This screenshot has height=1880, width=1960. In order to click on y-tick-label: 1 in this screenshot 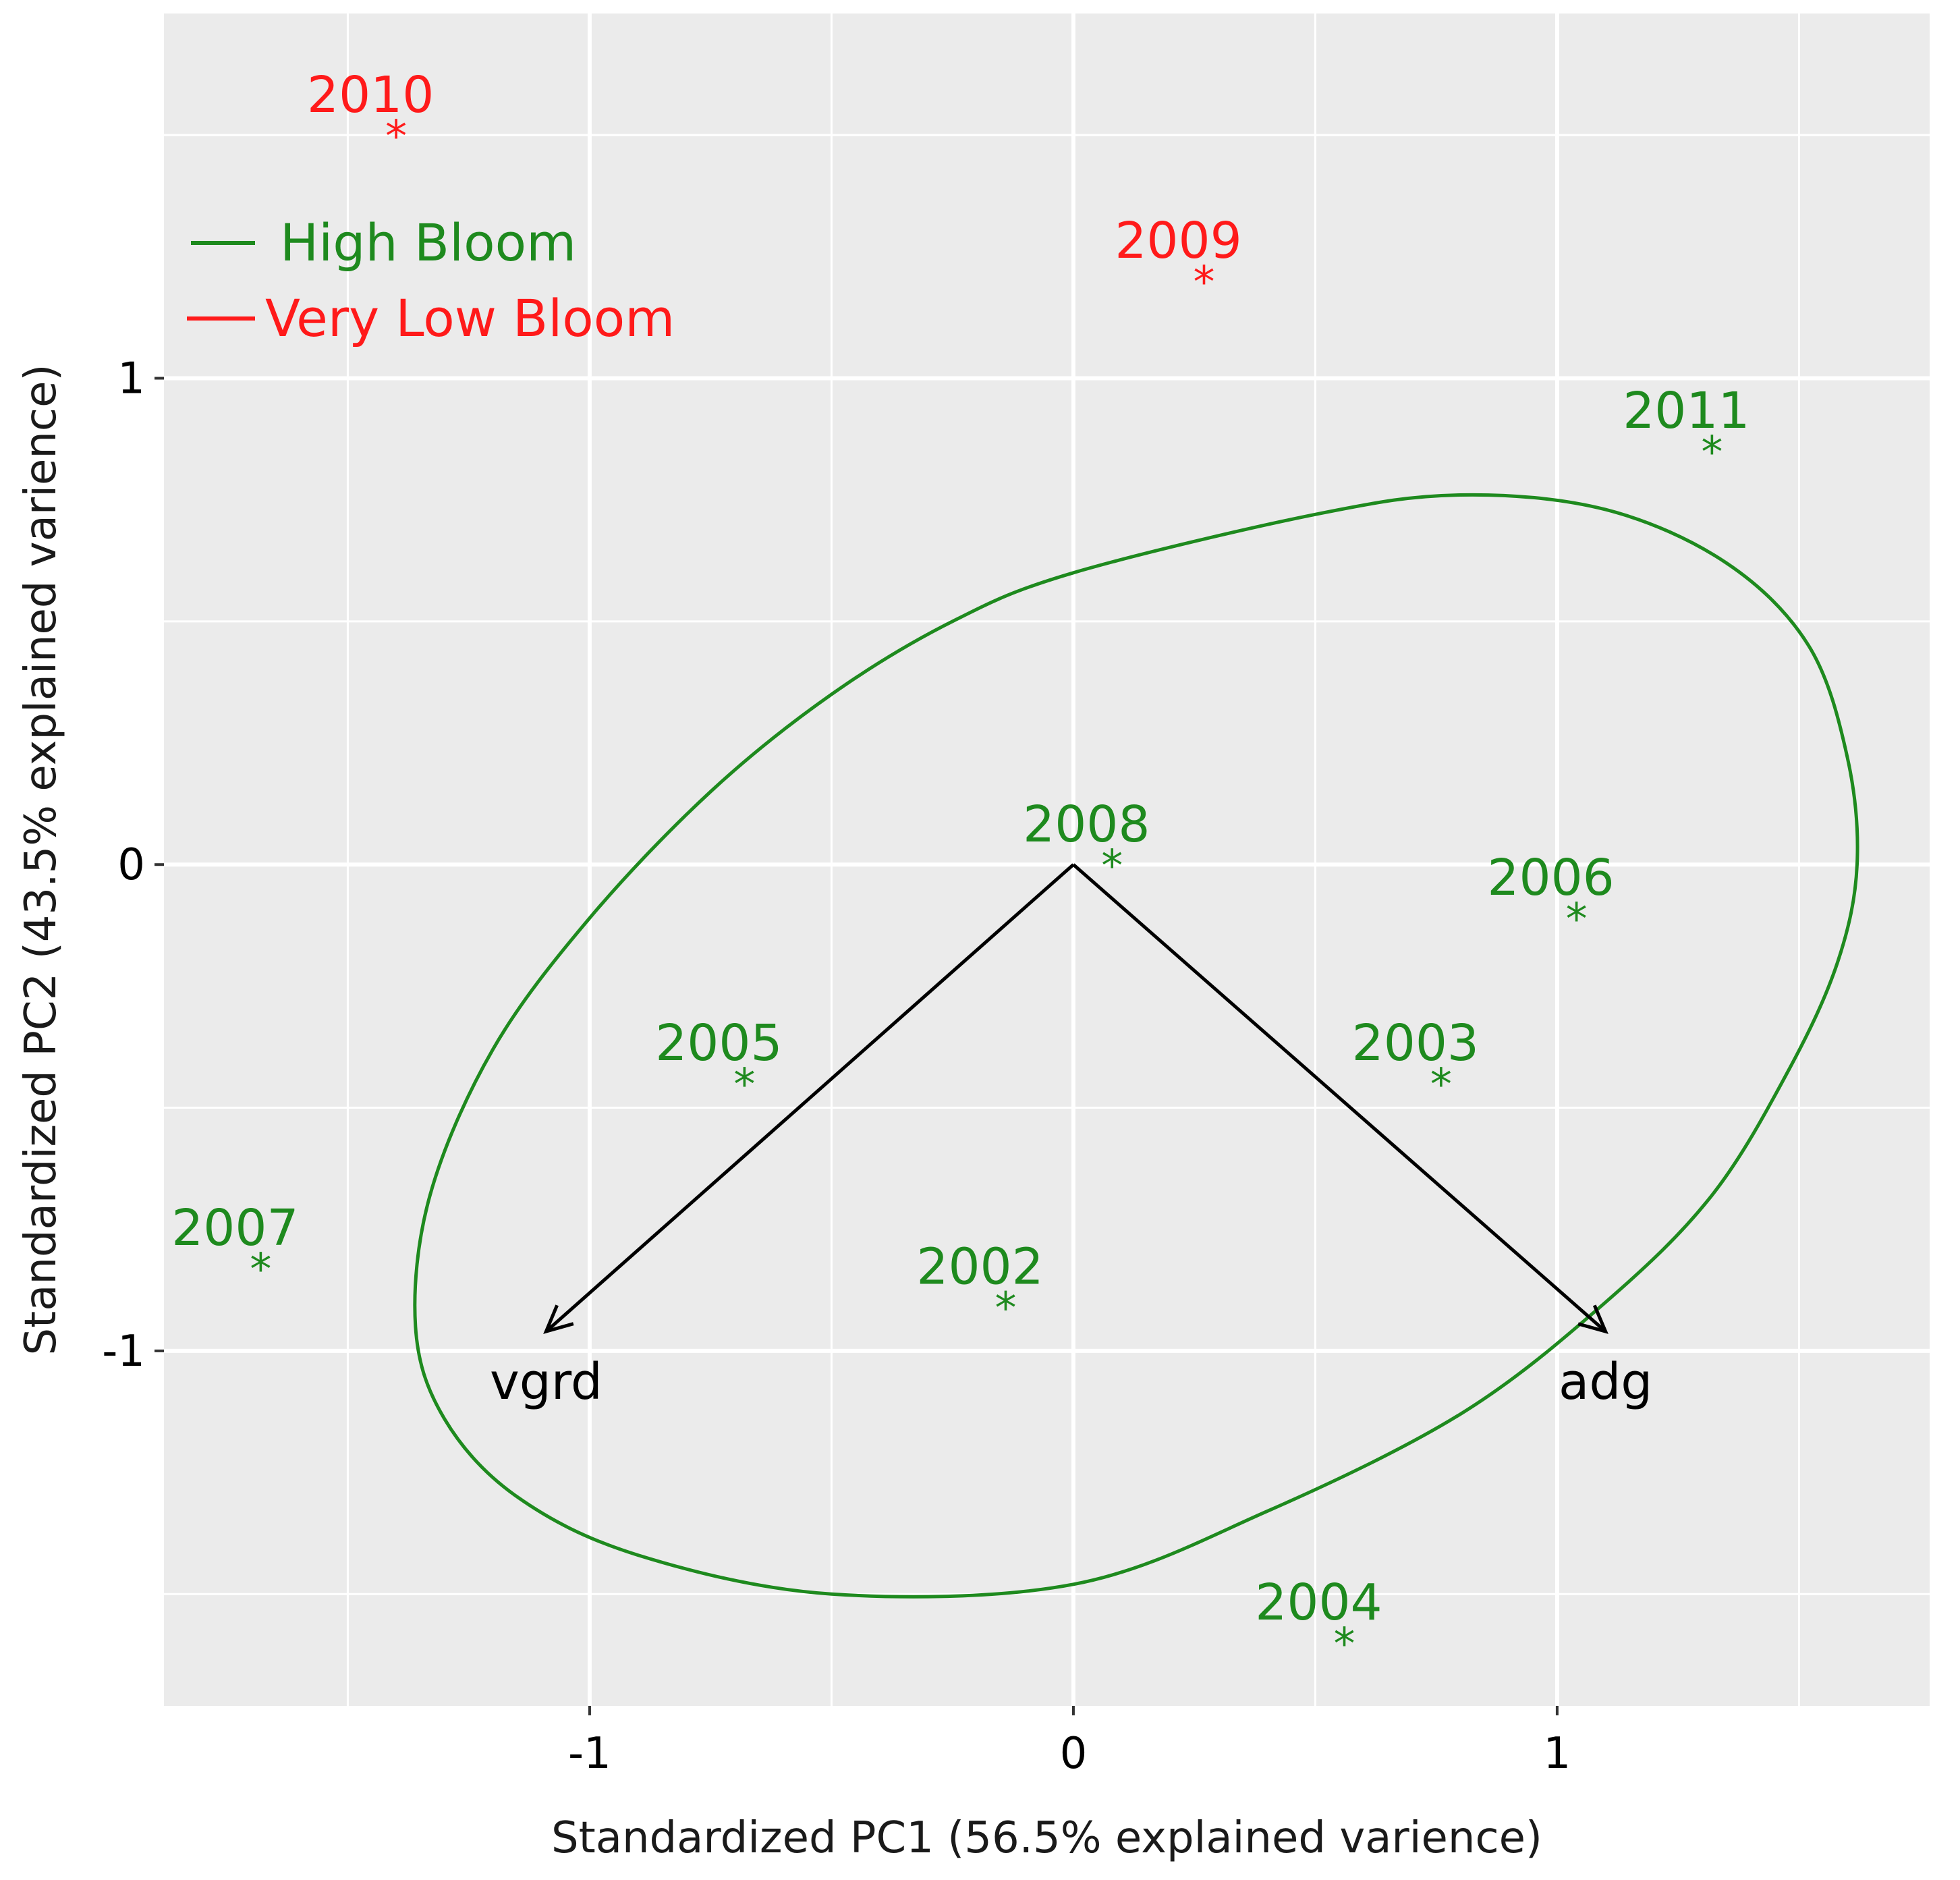, I will do `click(131, 379)`.